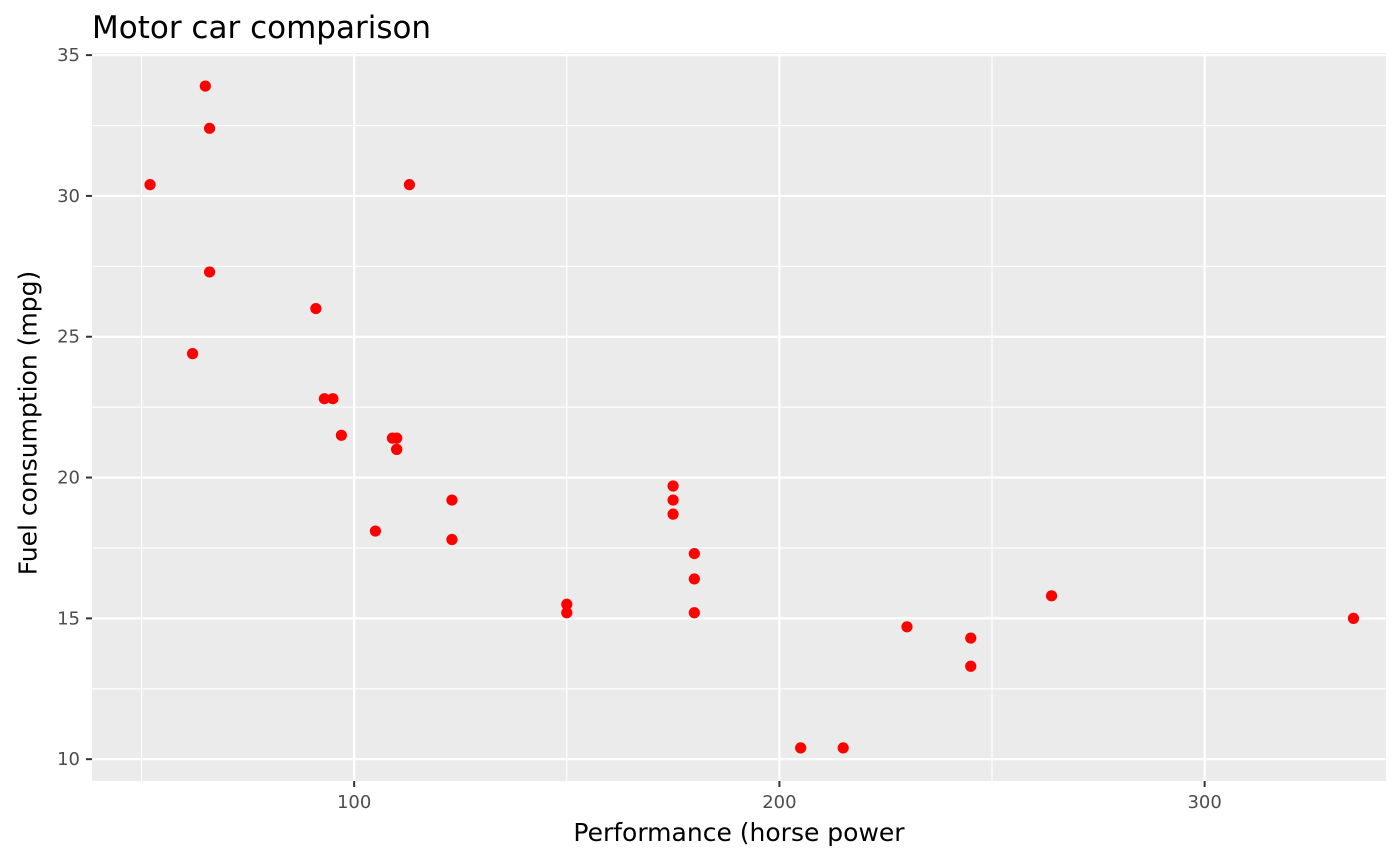  I want to click on y-axis-label: Fuel consumption (mpg), so click(28, 423).